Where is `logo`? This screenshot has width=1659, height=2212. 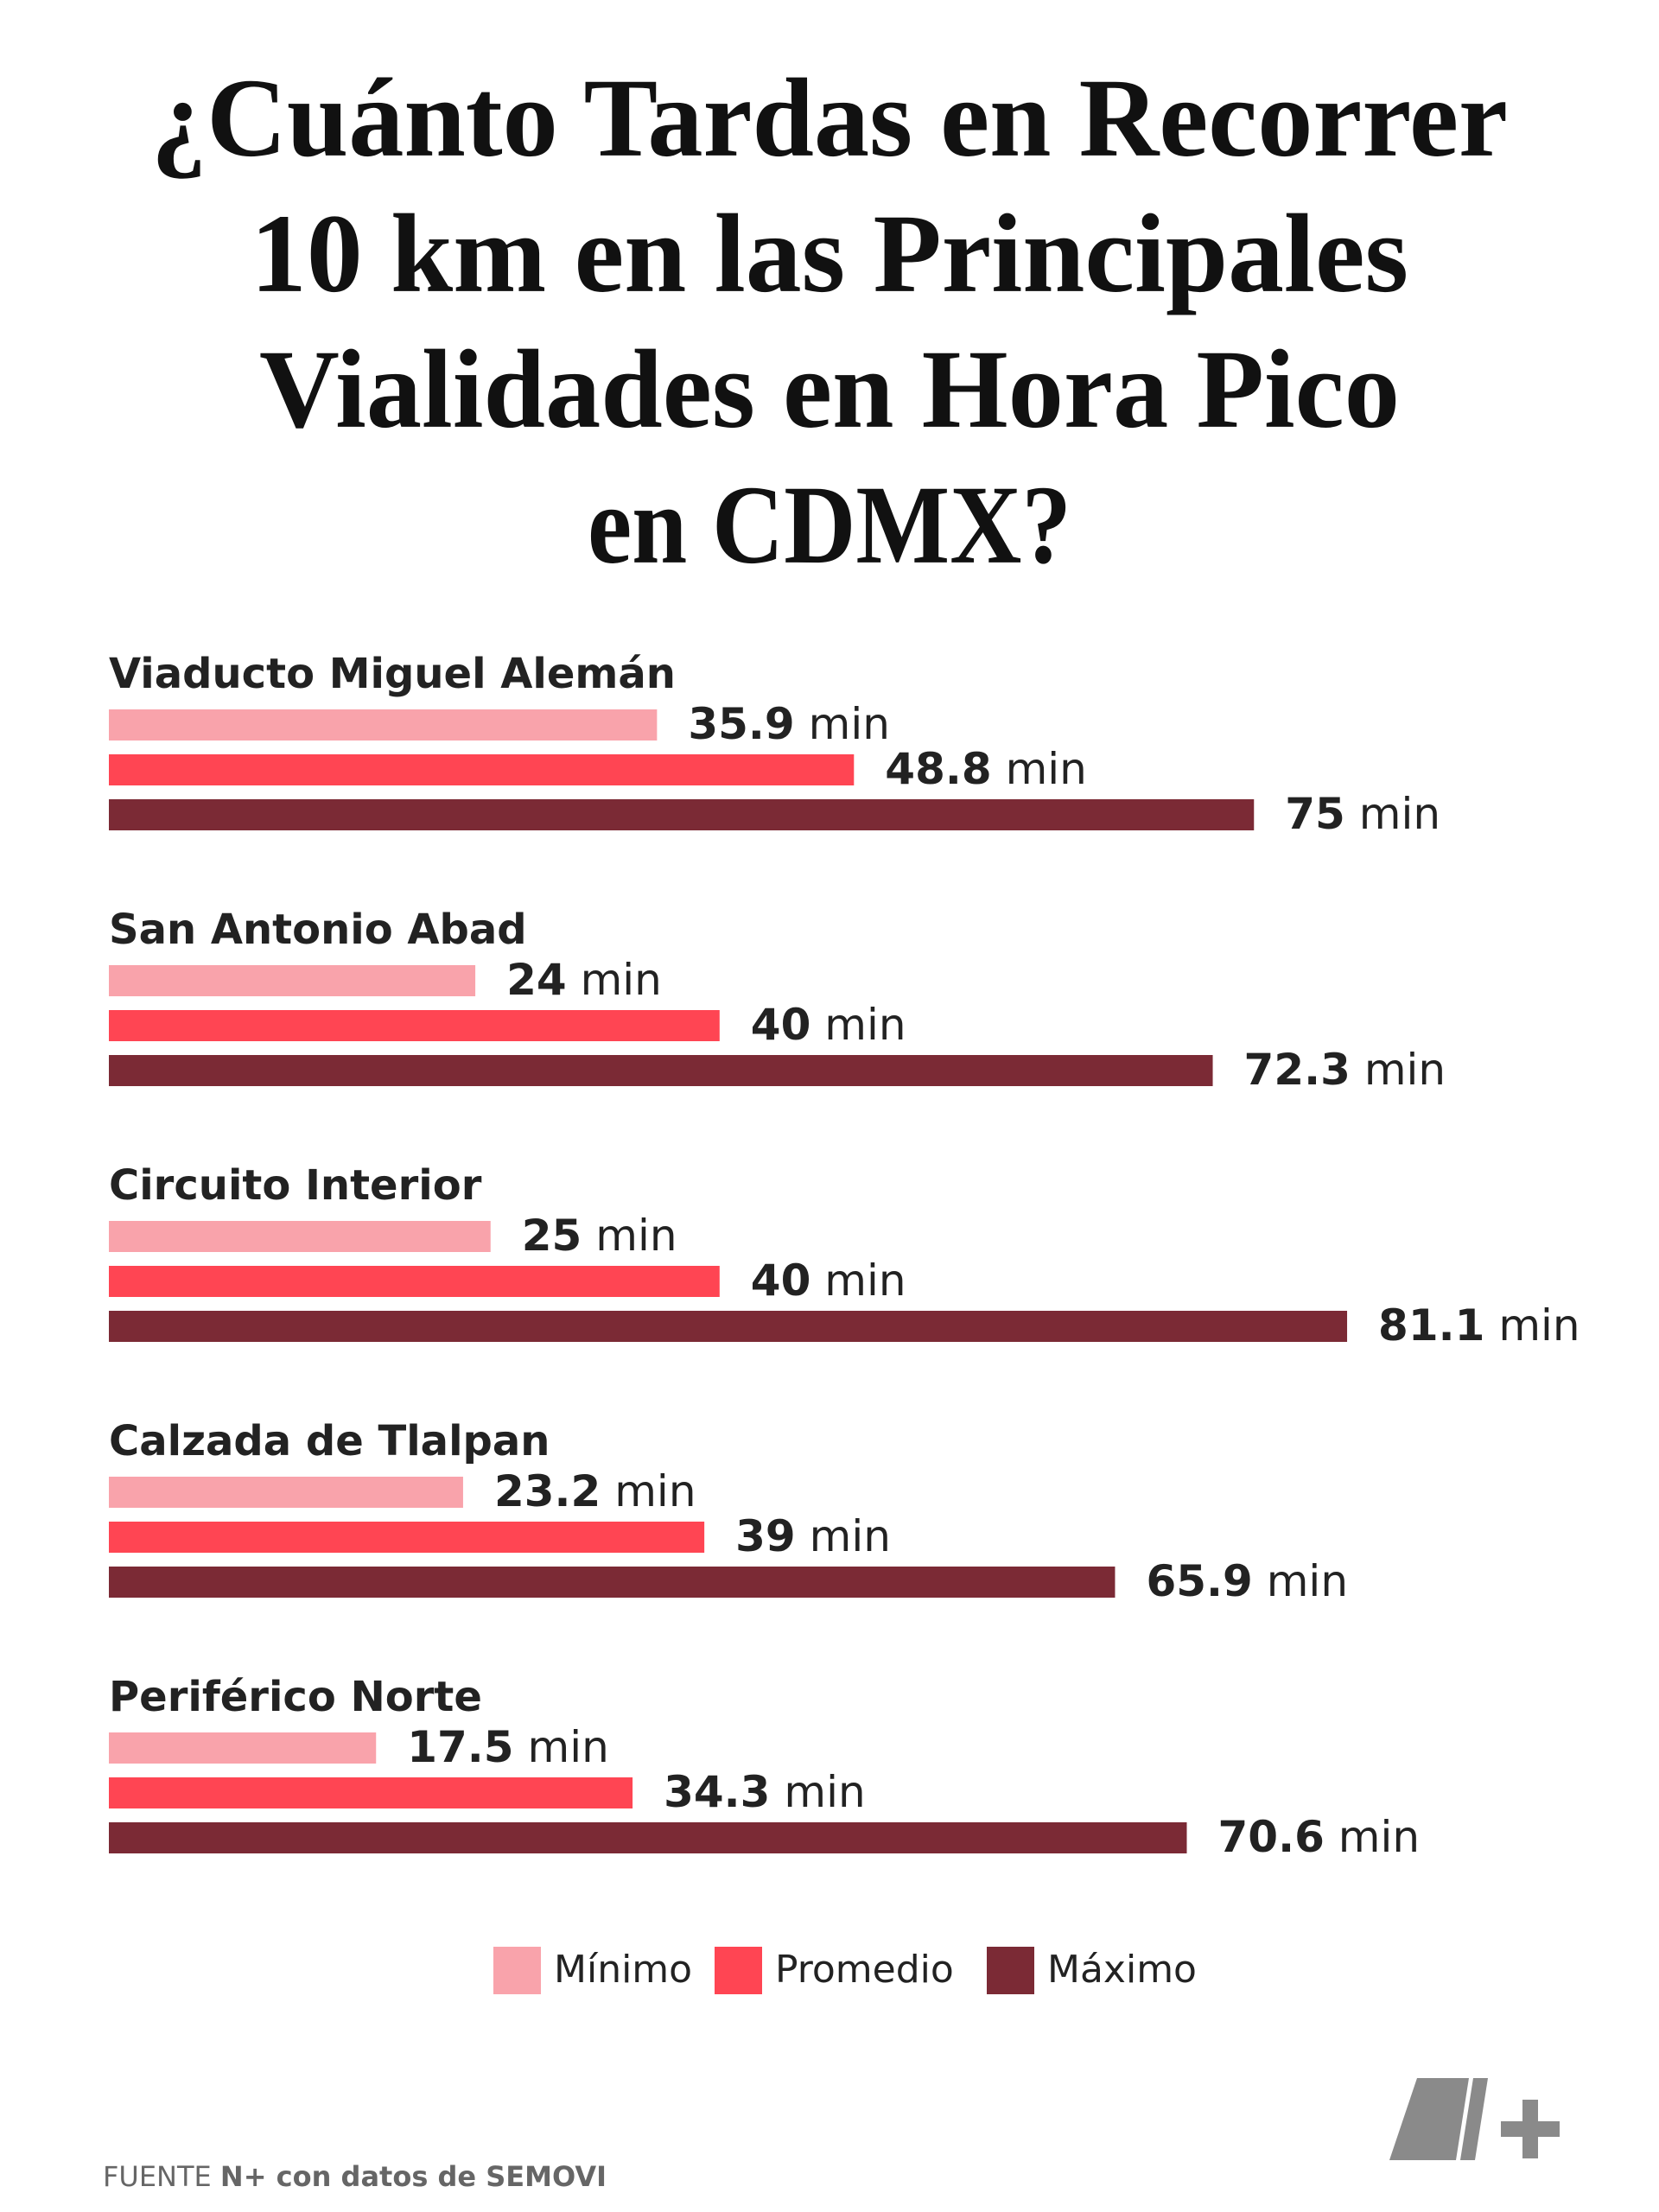 logo is located at coordinates (1474, 2119).